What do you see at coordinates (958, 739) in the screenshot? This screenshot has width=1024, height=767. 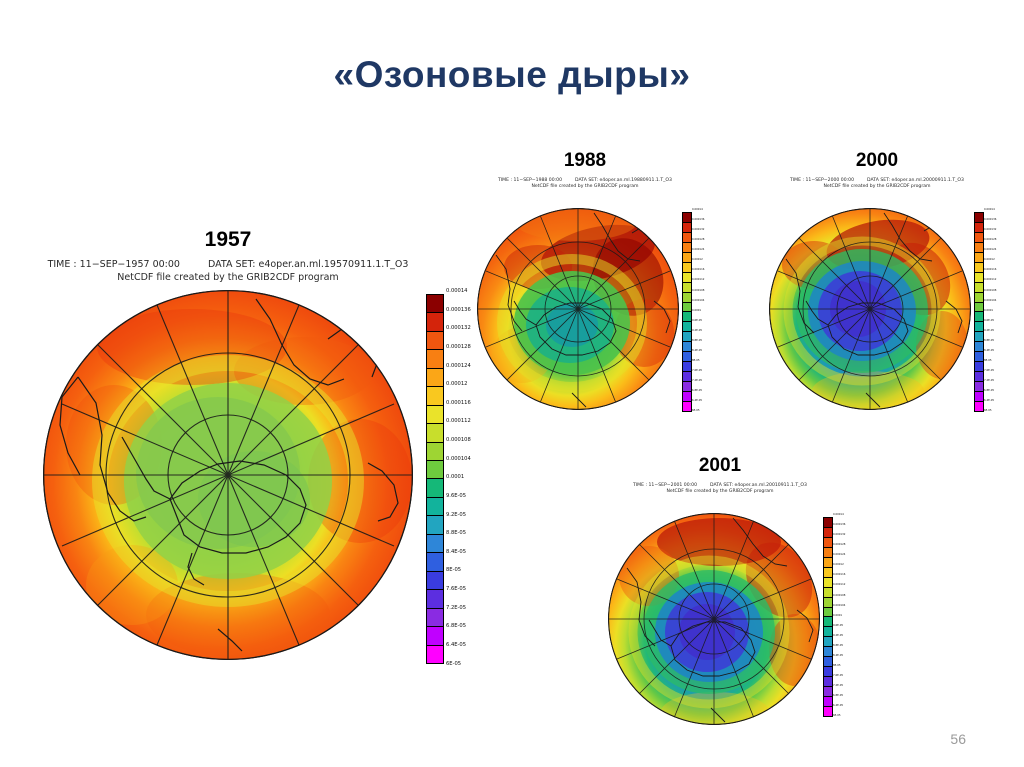 I see `slide-page-number: 56` at bounding box center [958, 739].